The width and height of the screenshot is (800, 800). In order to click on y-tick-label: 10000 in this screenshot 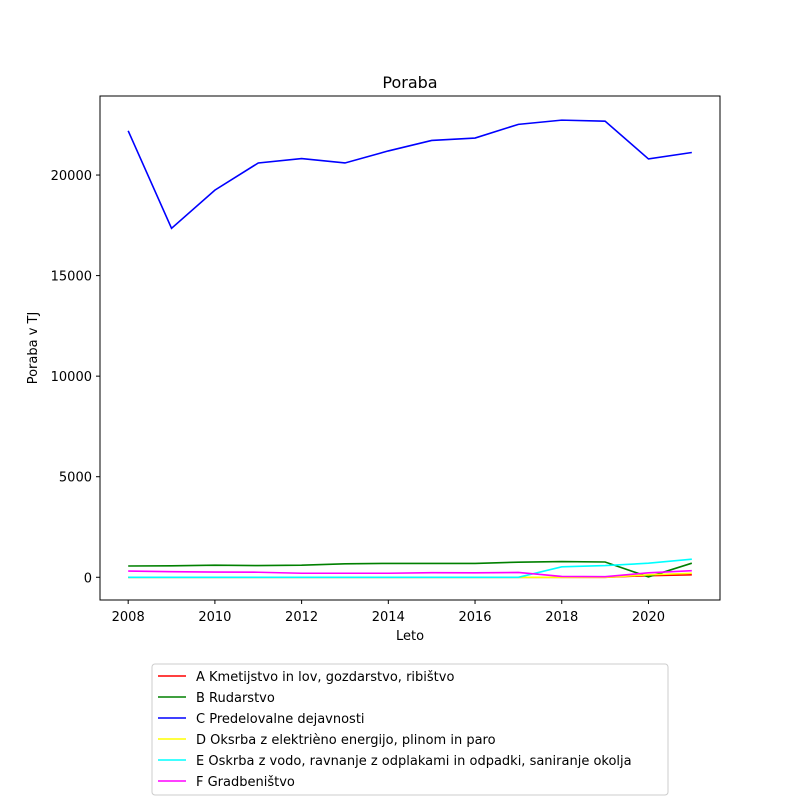, I will do `click(71, 377)`.